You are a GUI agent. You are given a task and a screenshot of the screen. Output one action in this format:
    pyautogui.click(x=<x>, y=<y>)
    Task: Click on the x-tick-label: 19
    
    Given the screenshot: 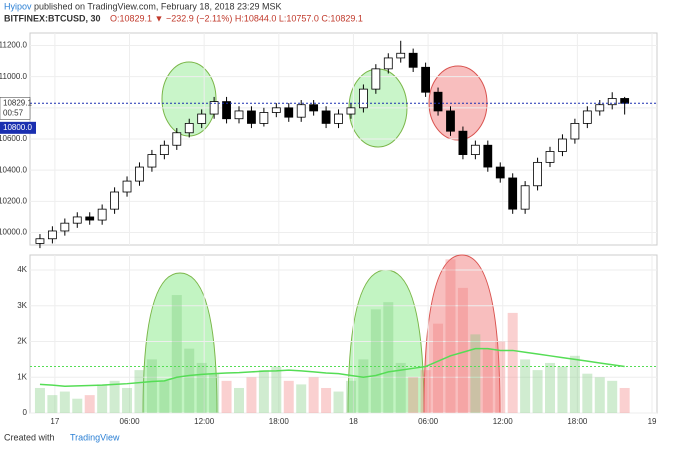 What is the action you would take?
    pyautogui.click(x=652, y=421)
    